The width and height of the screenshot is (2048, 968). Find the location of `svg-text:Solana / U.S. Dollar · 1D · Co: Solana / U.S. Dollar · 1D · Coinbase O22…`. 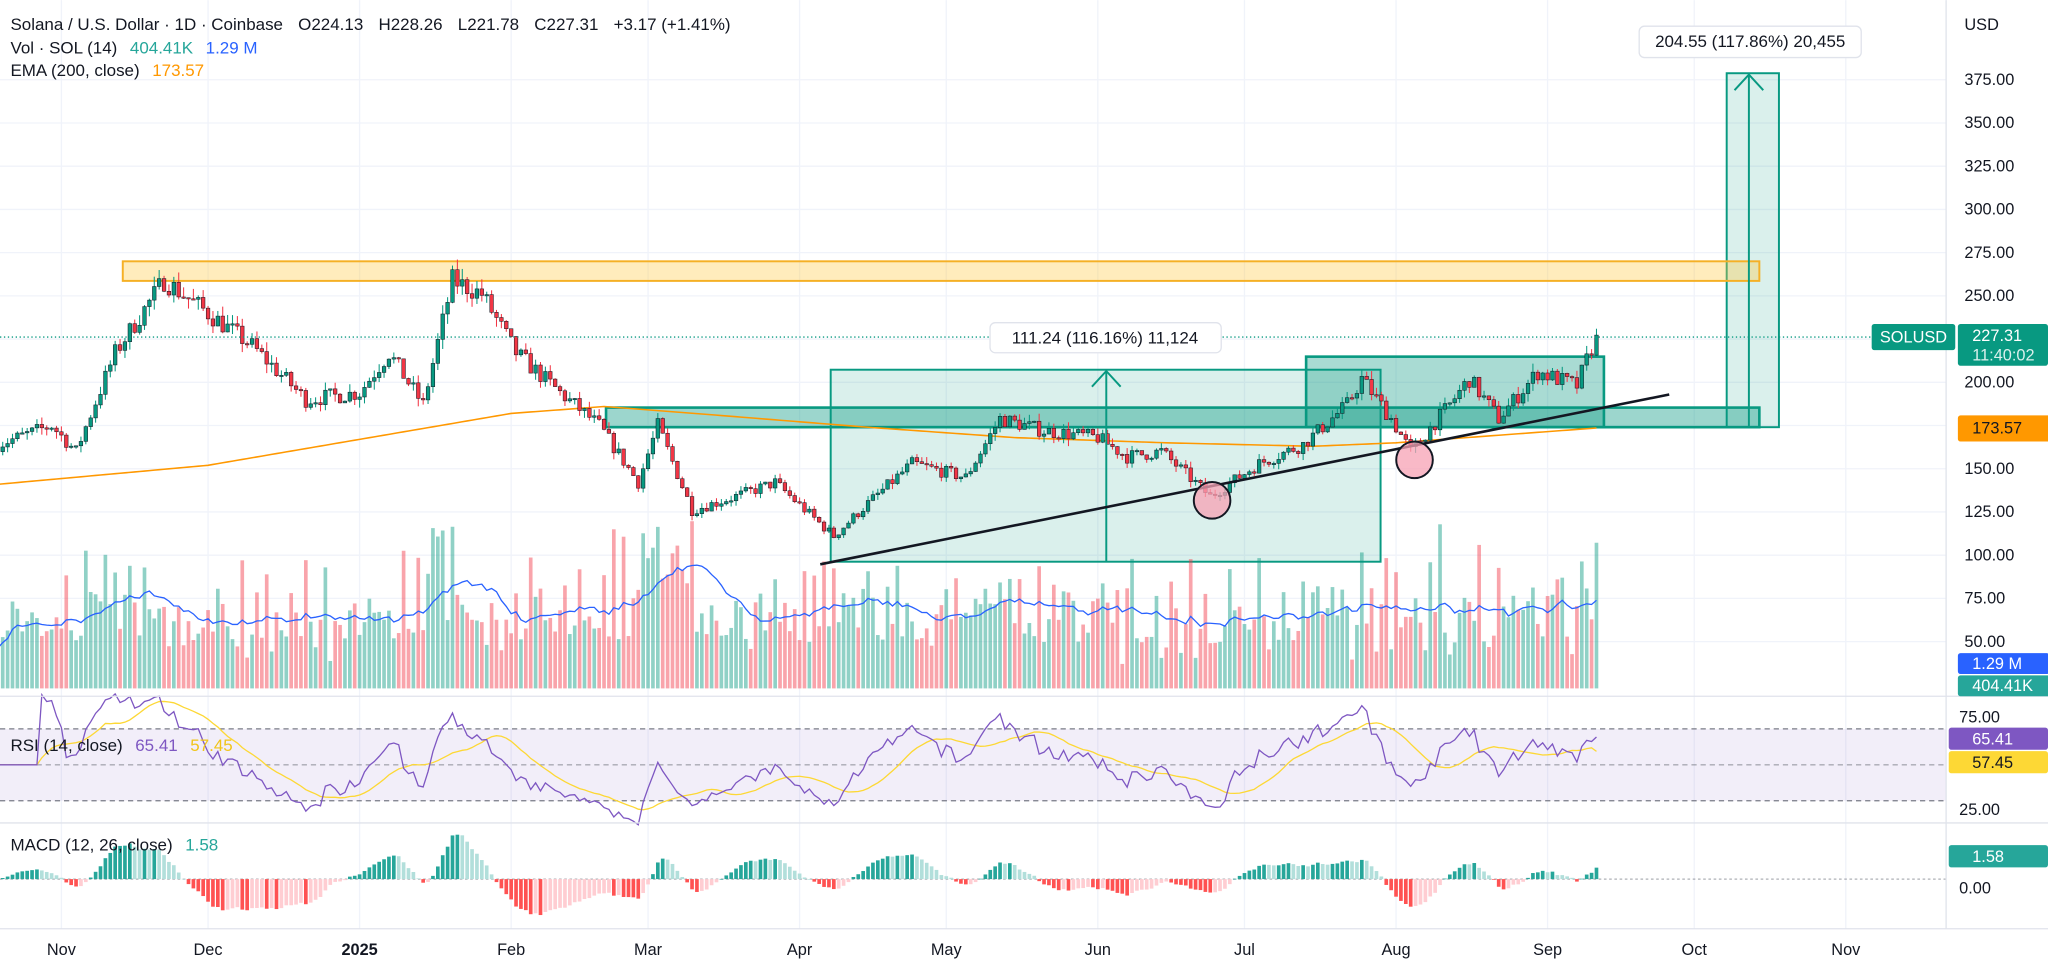

svg-text:Solana / U.S. Dollar · 1D · Co: Solana / U.S. Dollar · 1D · Coinbase O22… is located at coordinates (370, 24).